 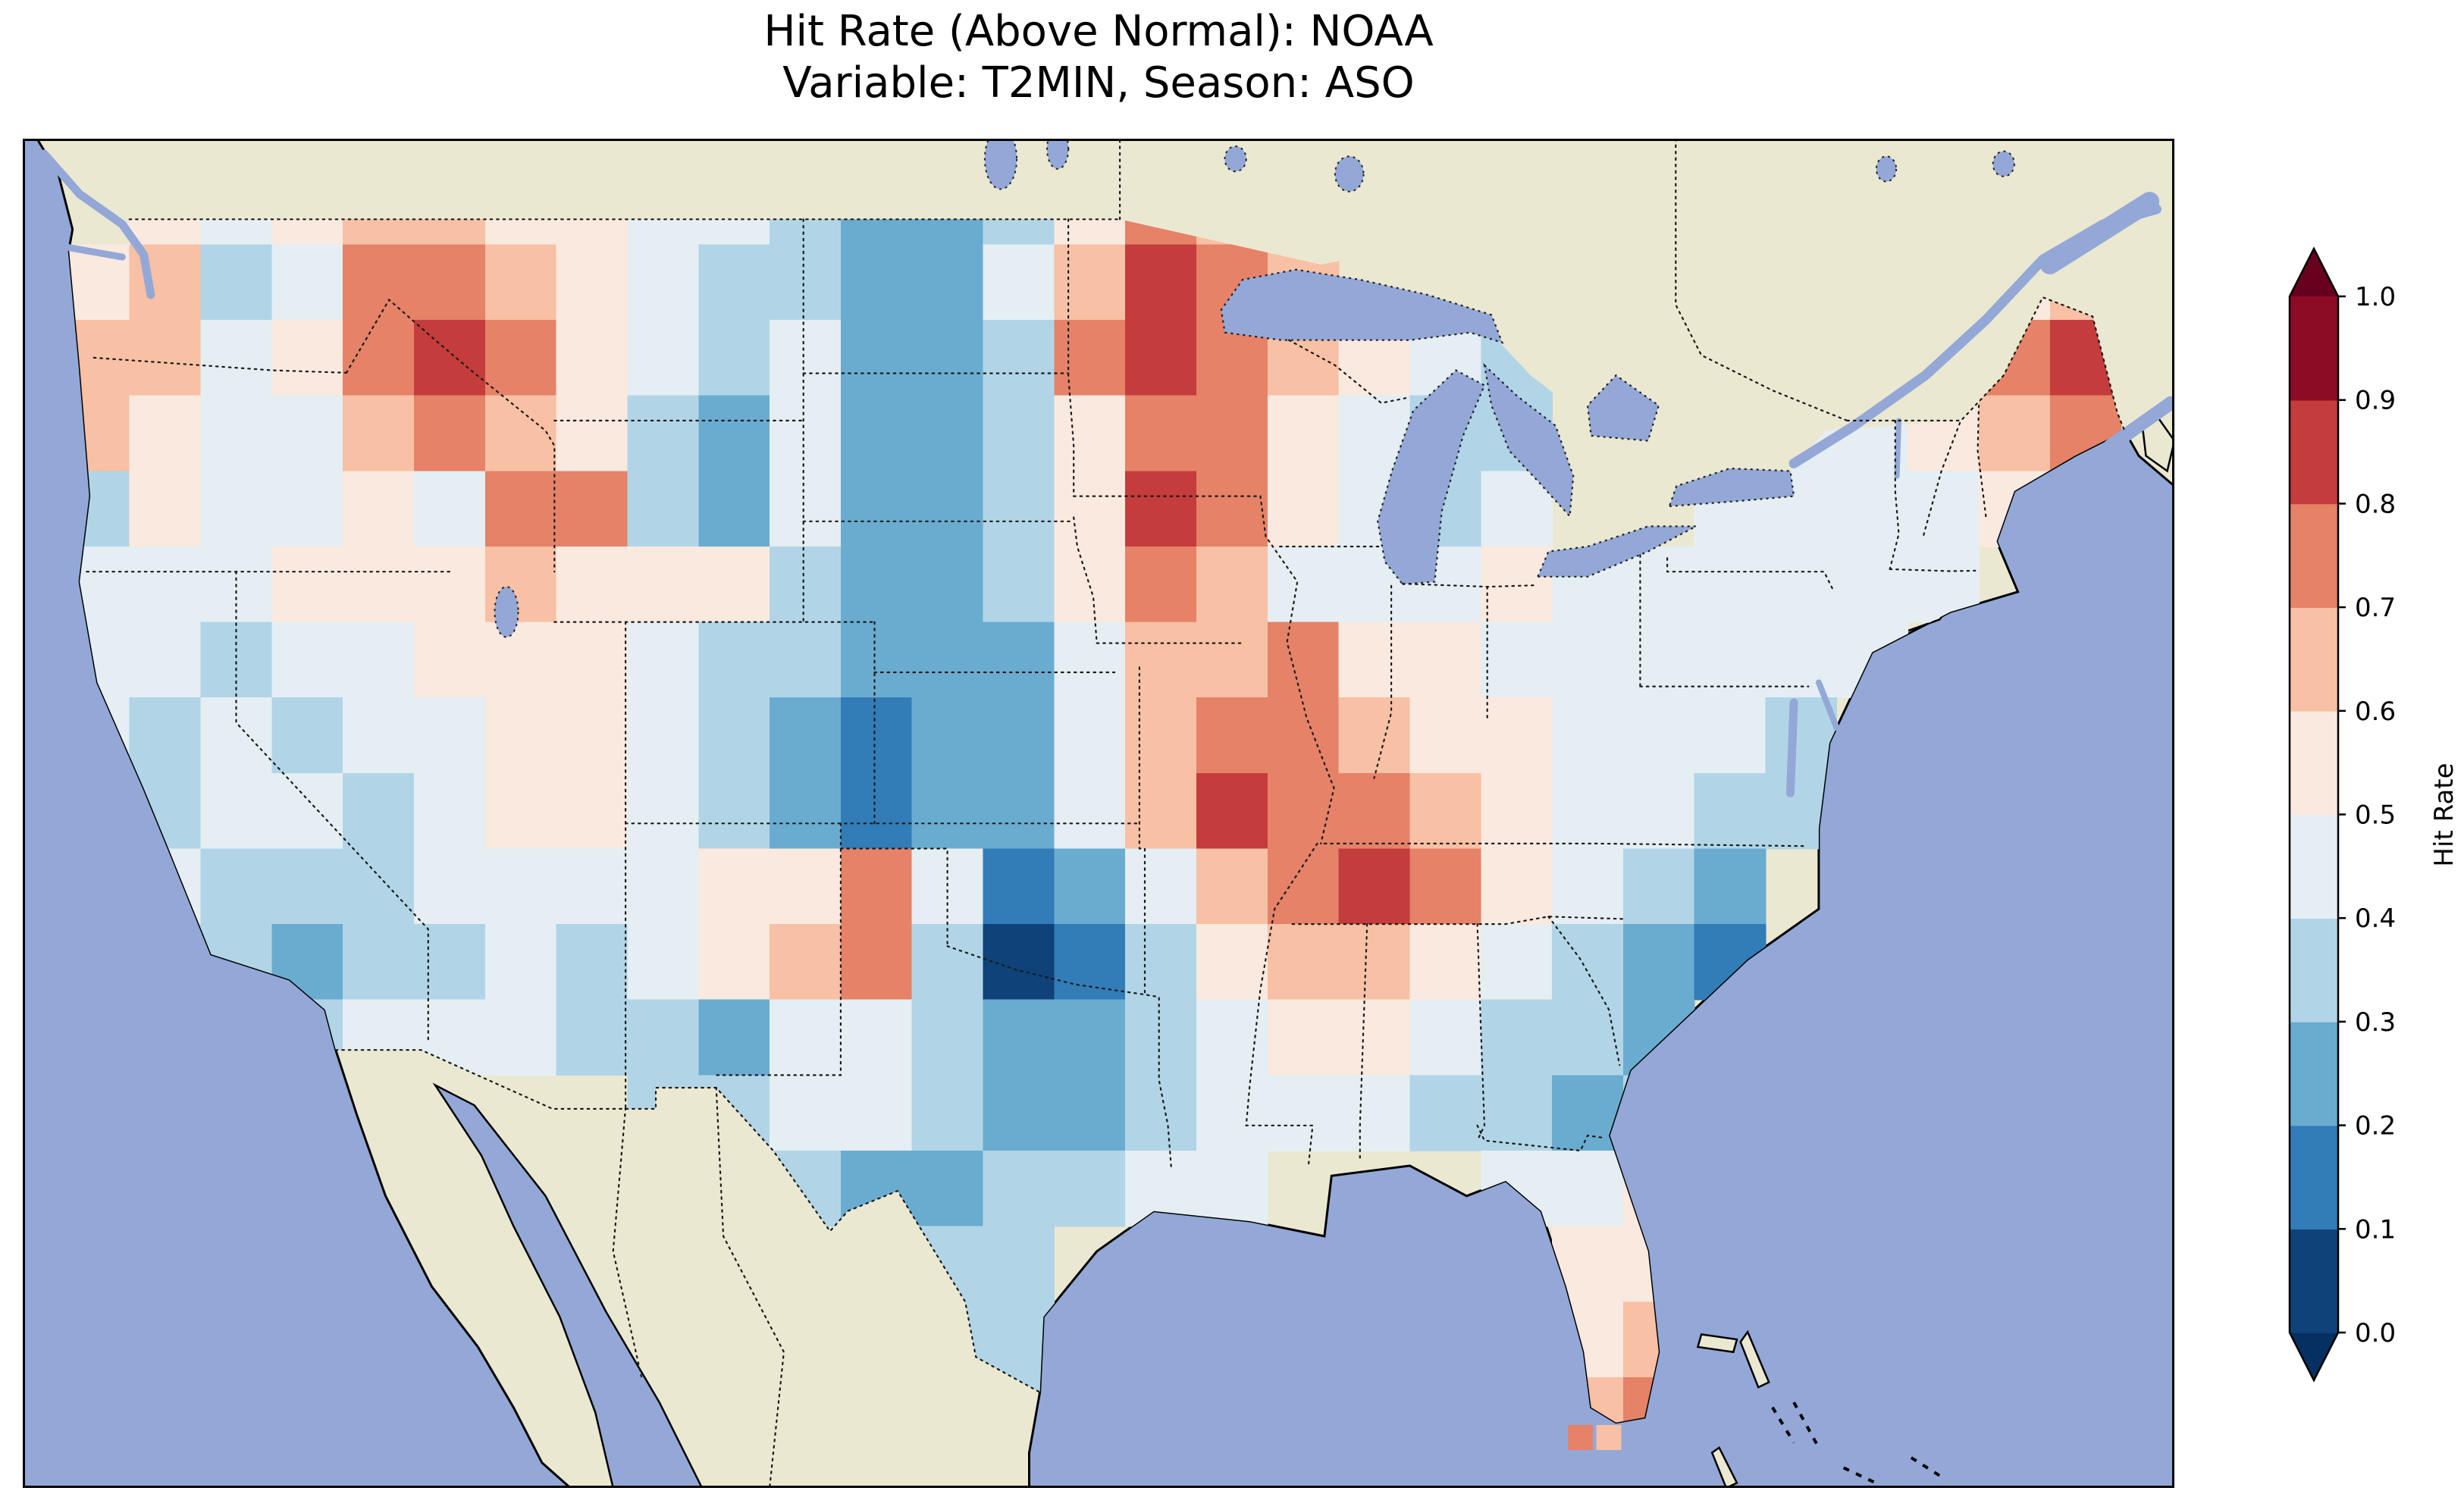 I want to click on colorbar-tick-label: 0.6, so click(x=2375, y=712).